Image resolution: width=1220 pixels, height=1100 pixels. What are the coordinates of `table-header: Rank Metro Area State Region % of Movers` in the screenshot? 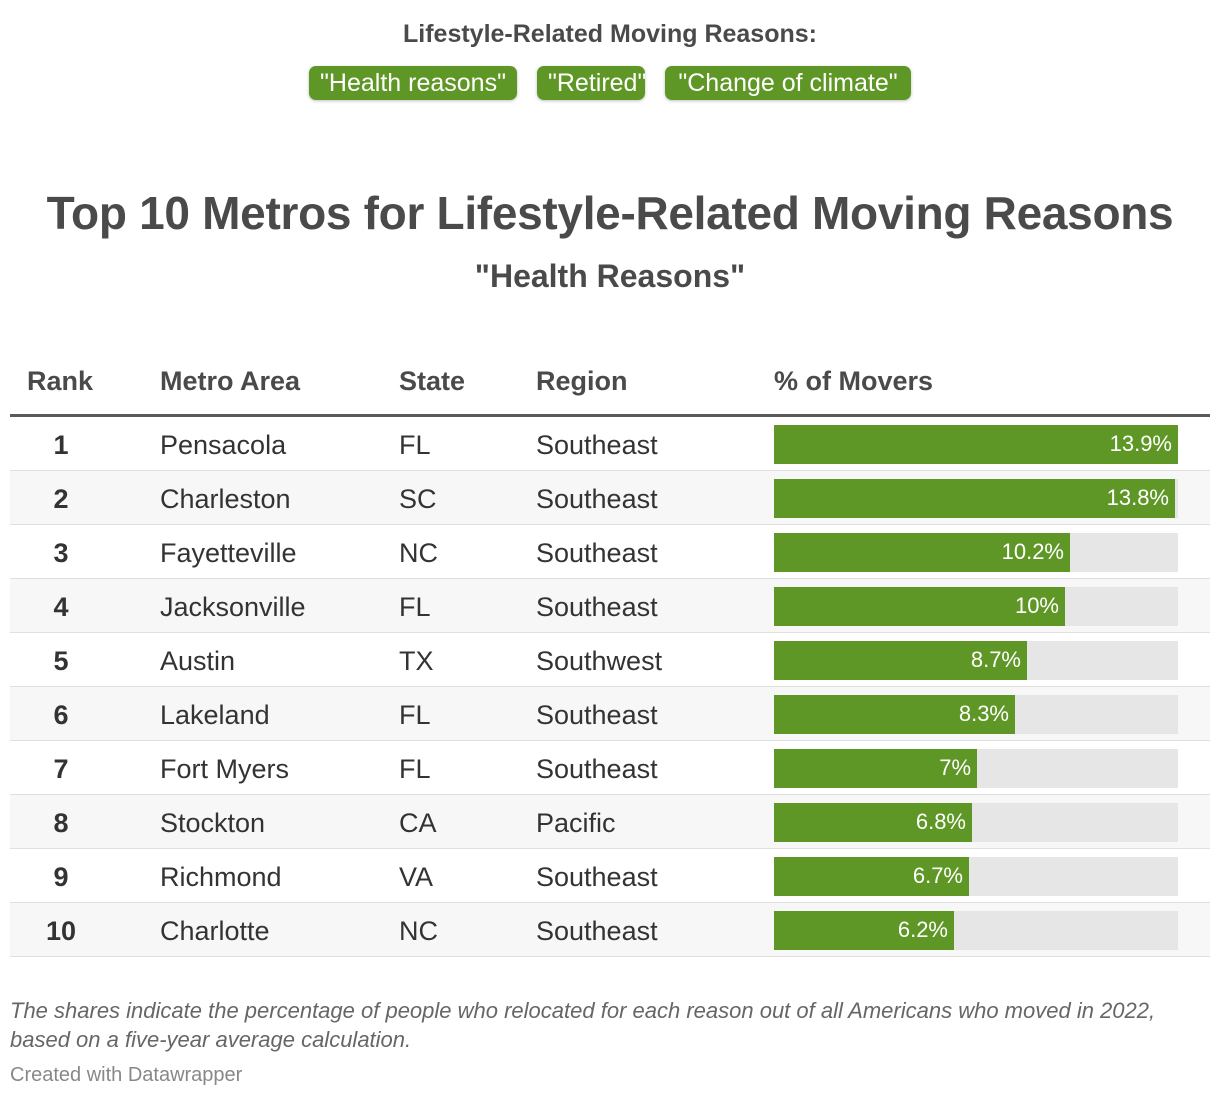 It's located at (610, 386).